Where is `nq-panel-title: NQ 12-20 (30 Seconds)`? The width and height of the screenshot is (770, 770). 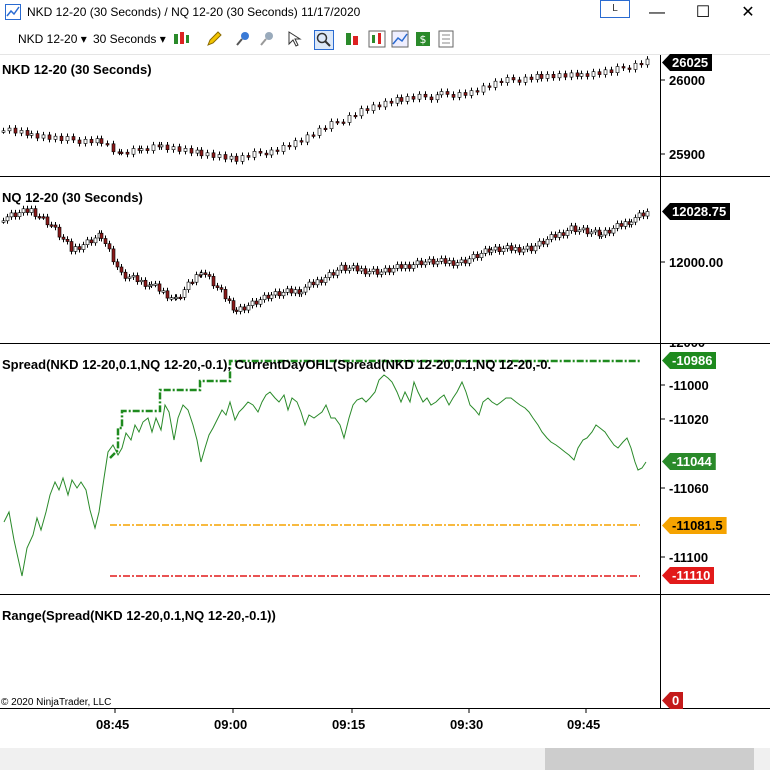 nq-panel-title: NQ 12-20 (30 Seconds) is located at coordinates (72, 197).